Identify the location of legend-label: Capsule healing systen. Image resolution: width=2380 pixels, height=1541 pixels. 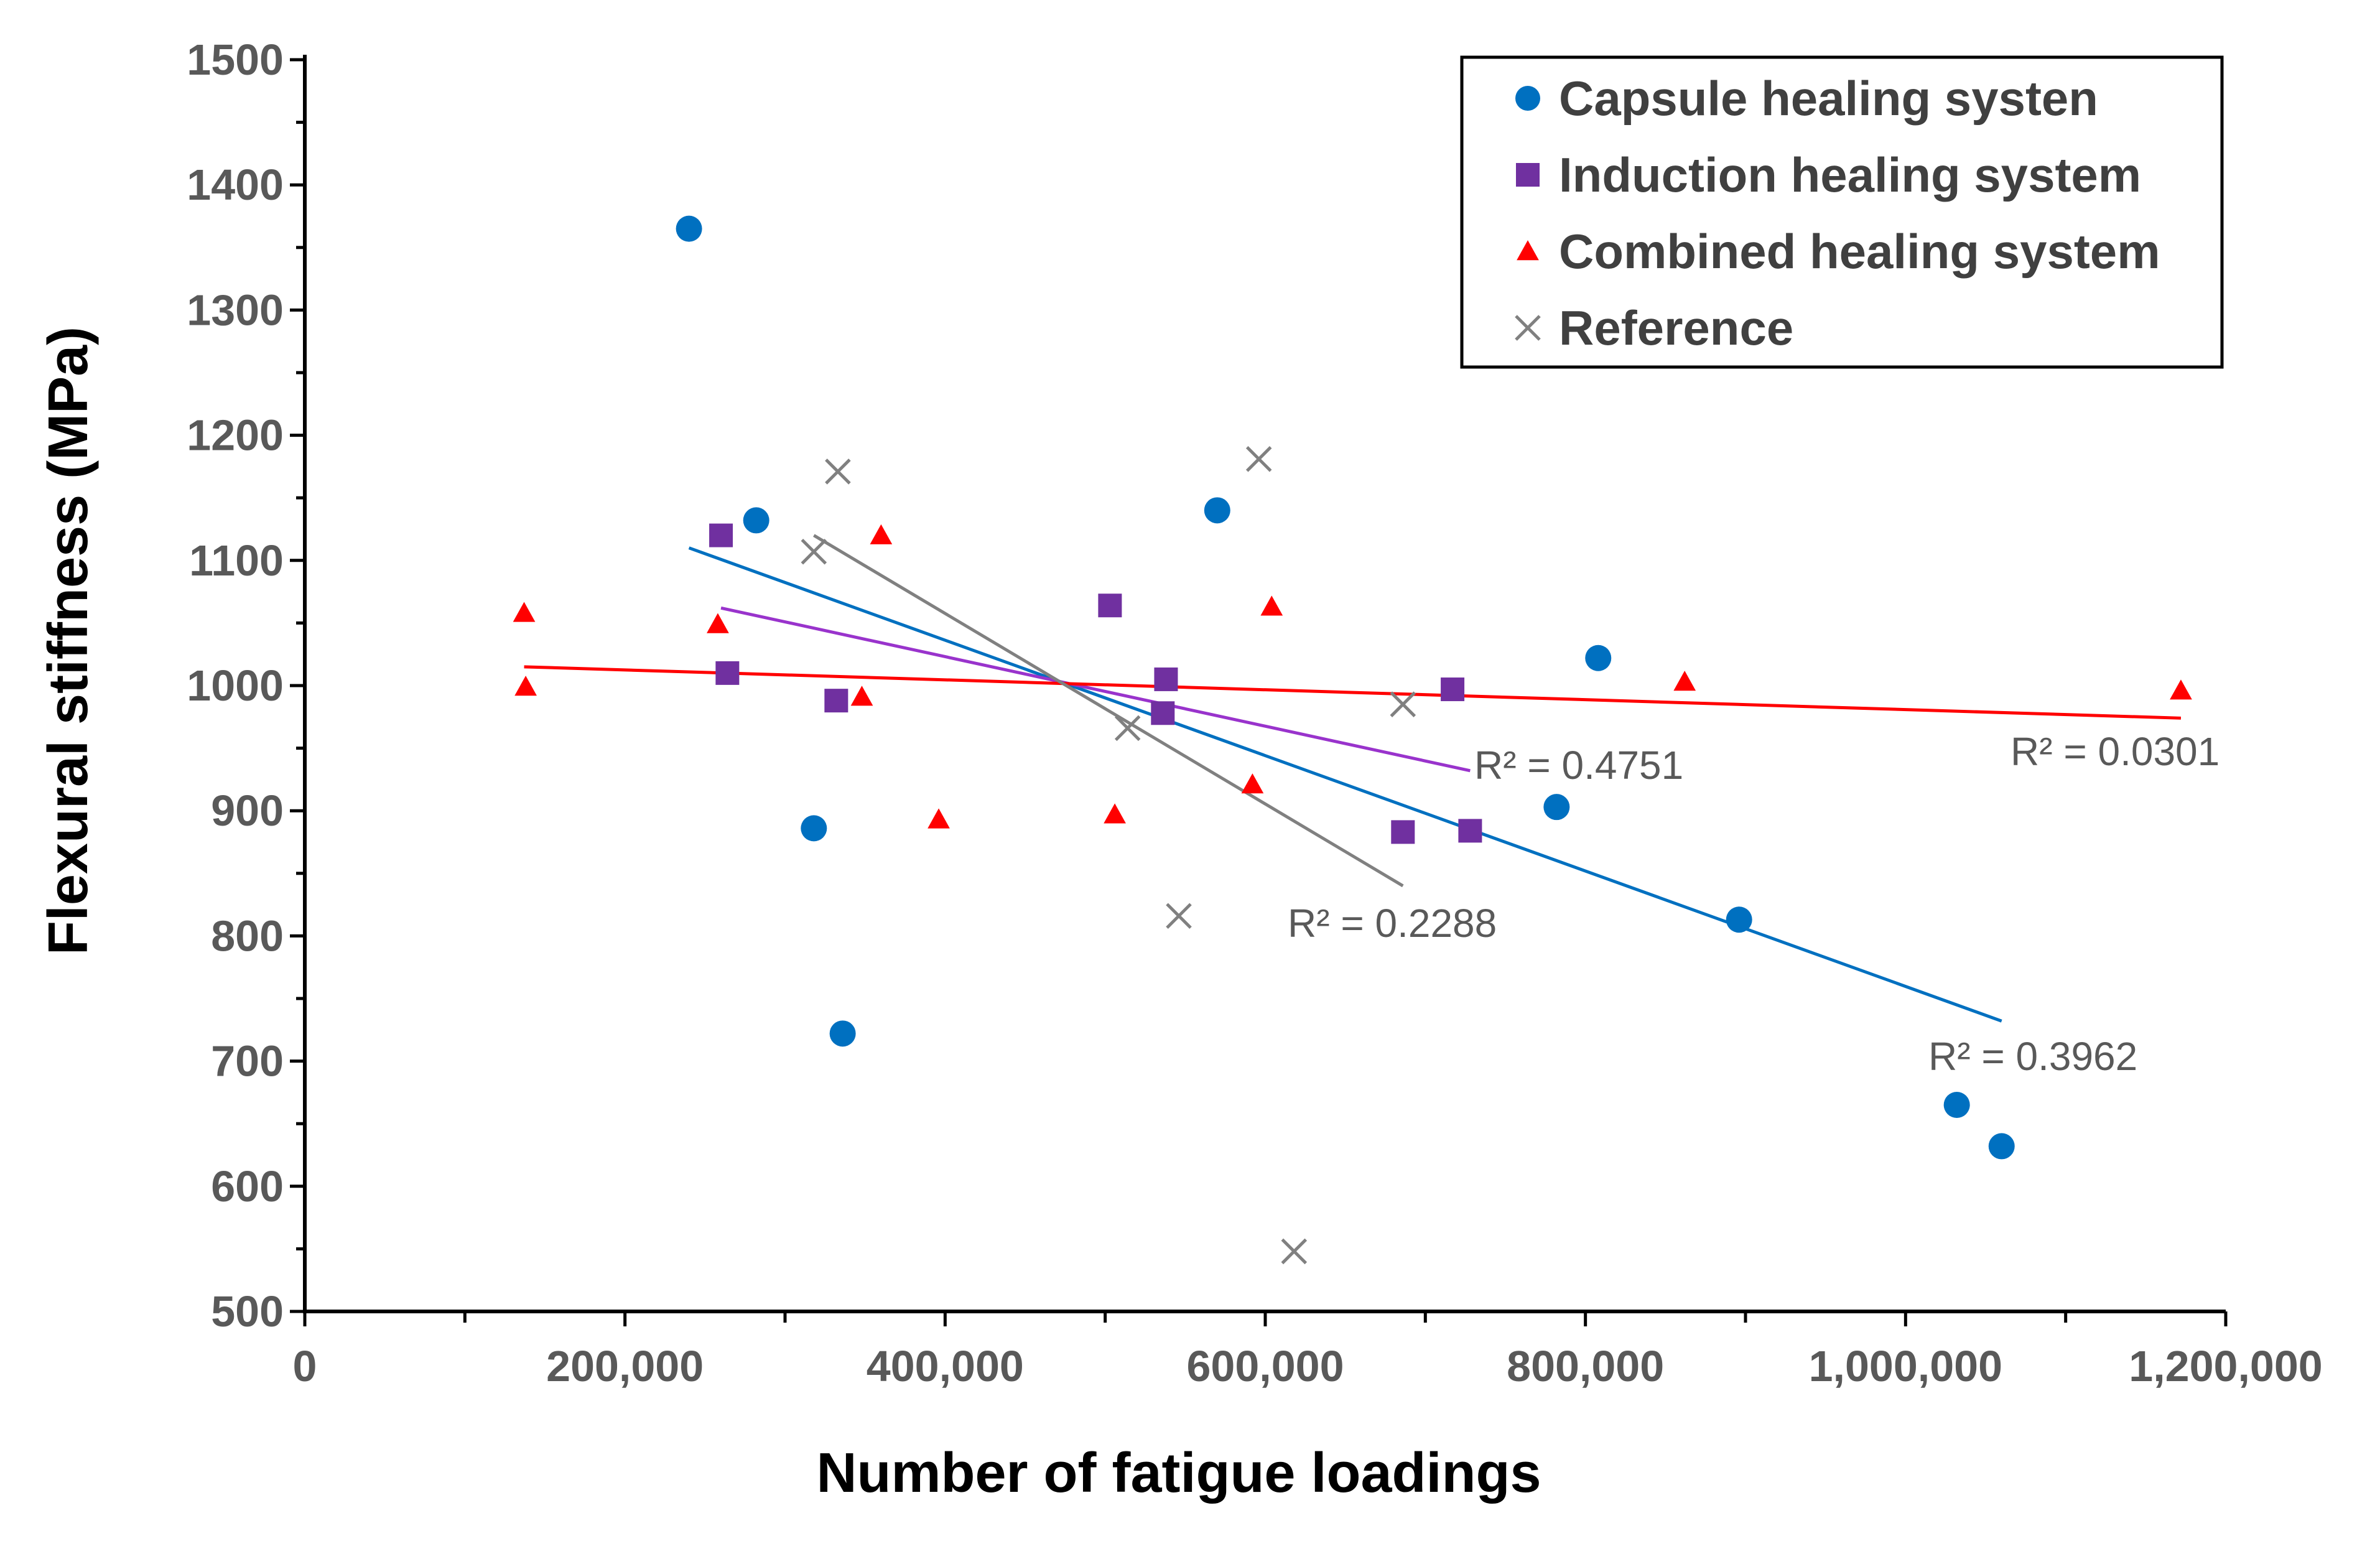
(1828, 98).